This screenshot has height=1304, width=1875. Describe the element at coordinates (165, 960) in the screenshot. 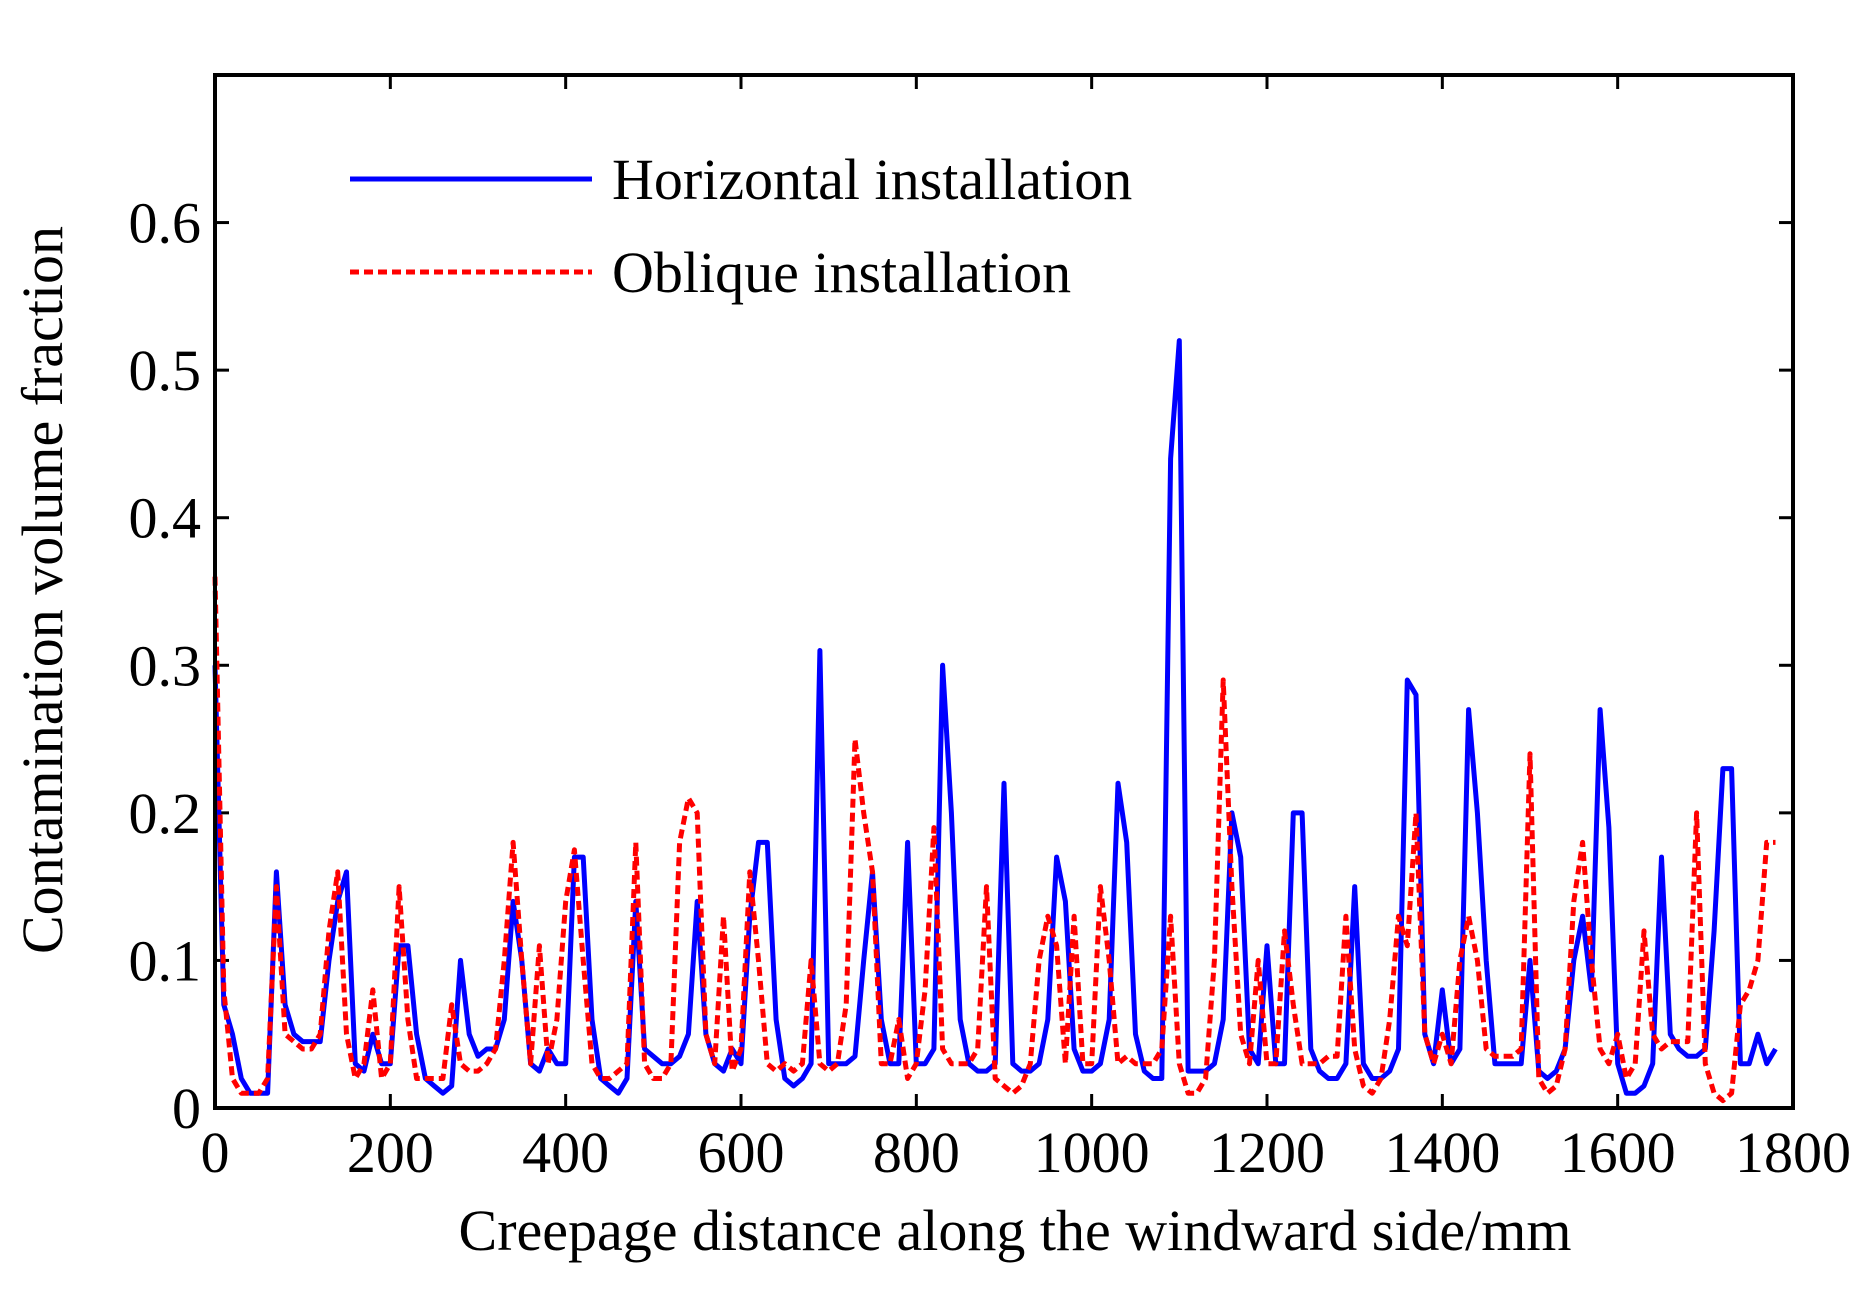

I see `y-tick-label: 0.1` at that location.